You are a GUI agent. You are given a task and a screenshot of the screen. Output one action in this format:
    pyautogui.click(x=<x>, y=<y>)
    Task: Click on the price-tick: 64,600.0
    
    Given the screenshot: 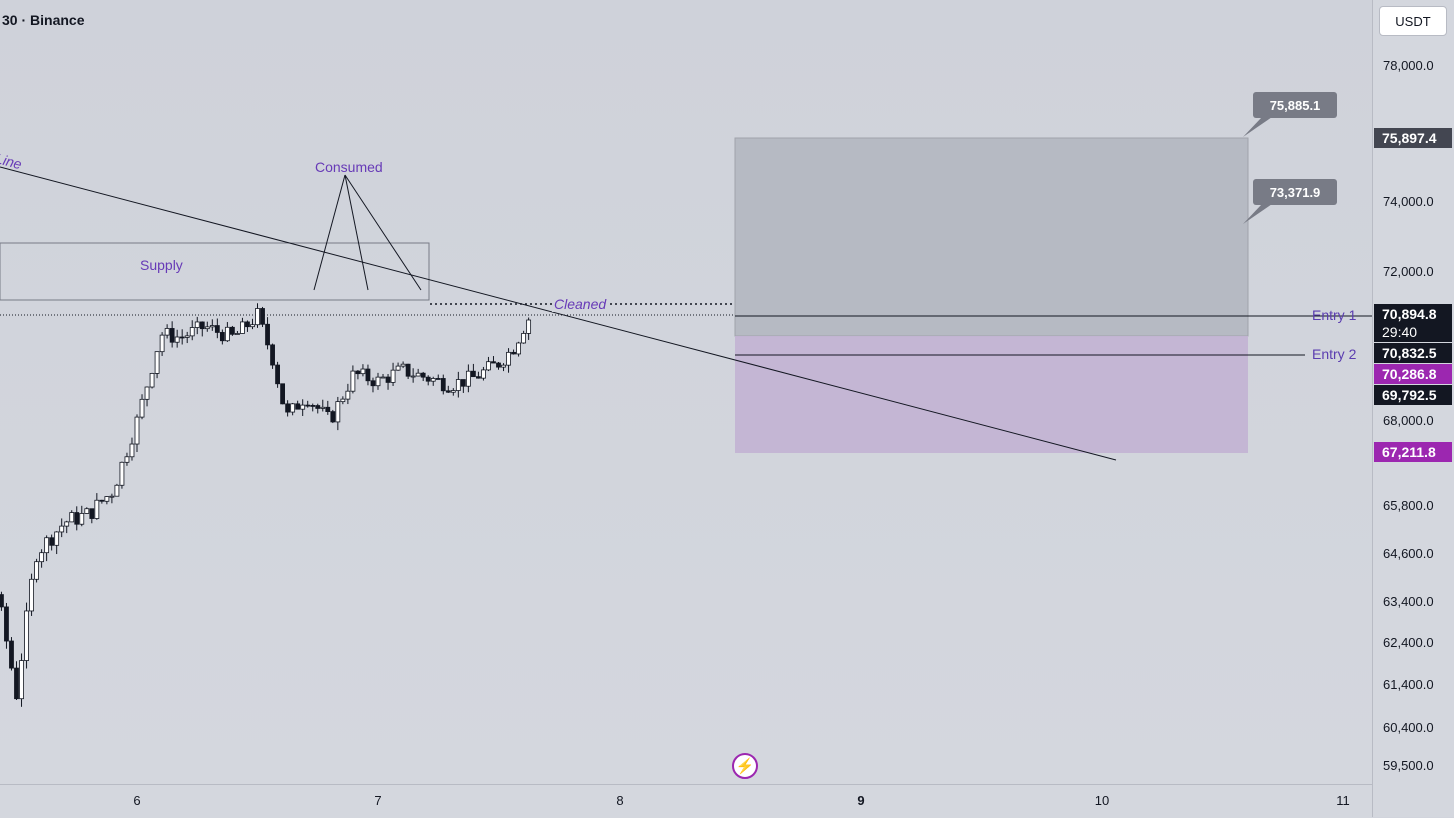 What is the action you would take?
    pyautogui.click(x=1408, y=553)
    